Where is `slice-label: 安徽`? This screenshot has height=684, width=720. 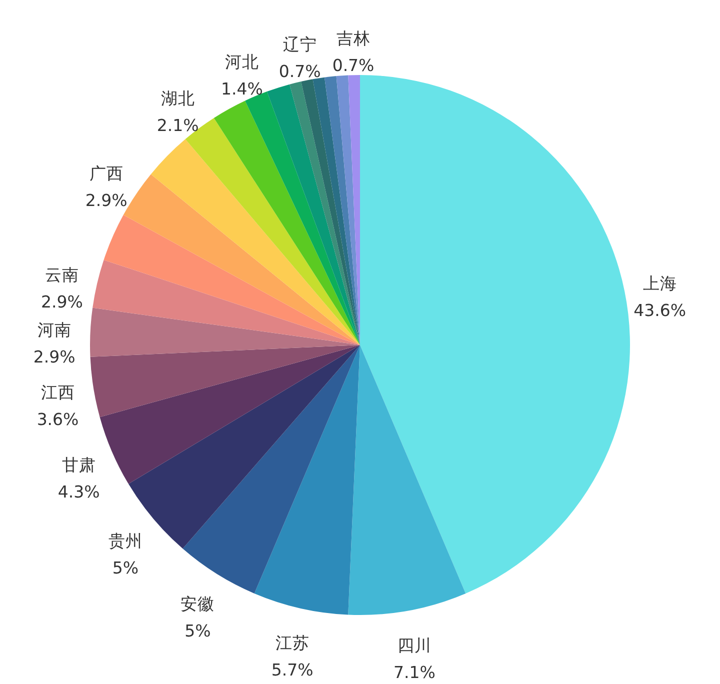 slice-label: 安徽 is located at coordinates (197, 604).